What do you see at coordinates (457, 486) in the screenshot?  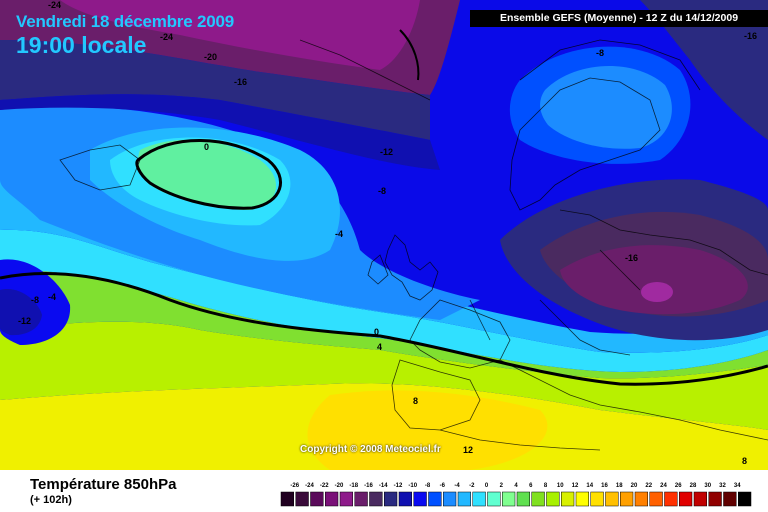 I see `legend-tick-label: -4` at bounding box center [457, 486].